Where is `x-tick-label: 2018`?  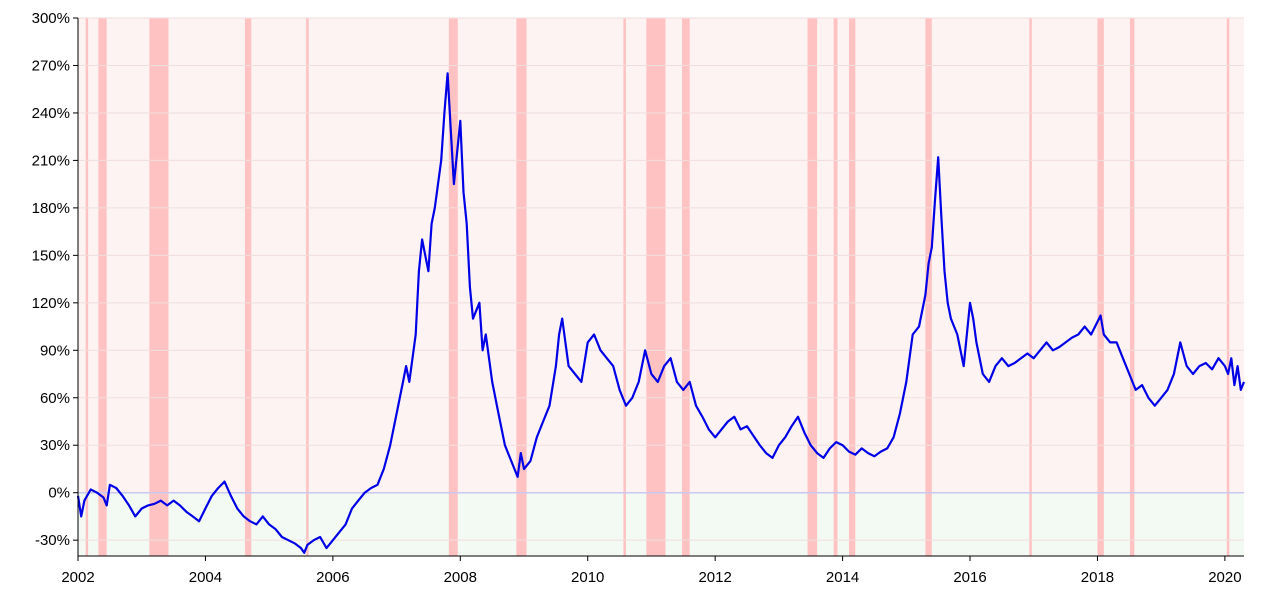
x-tick-label: 2018 is located at coordinates (1097, 577).